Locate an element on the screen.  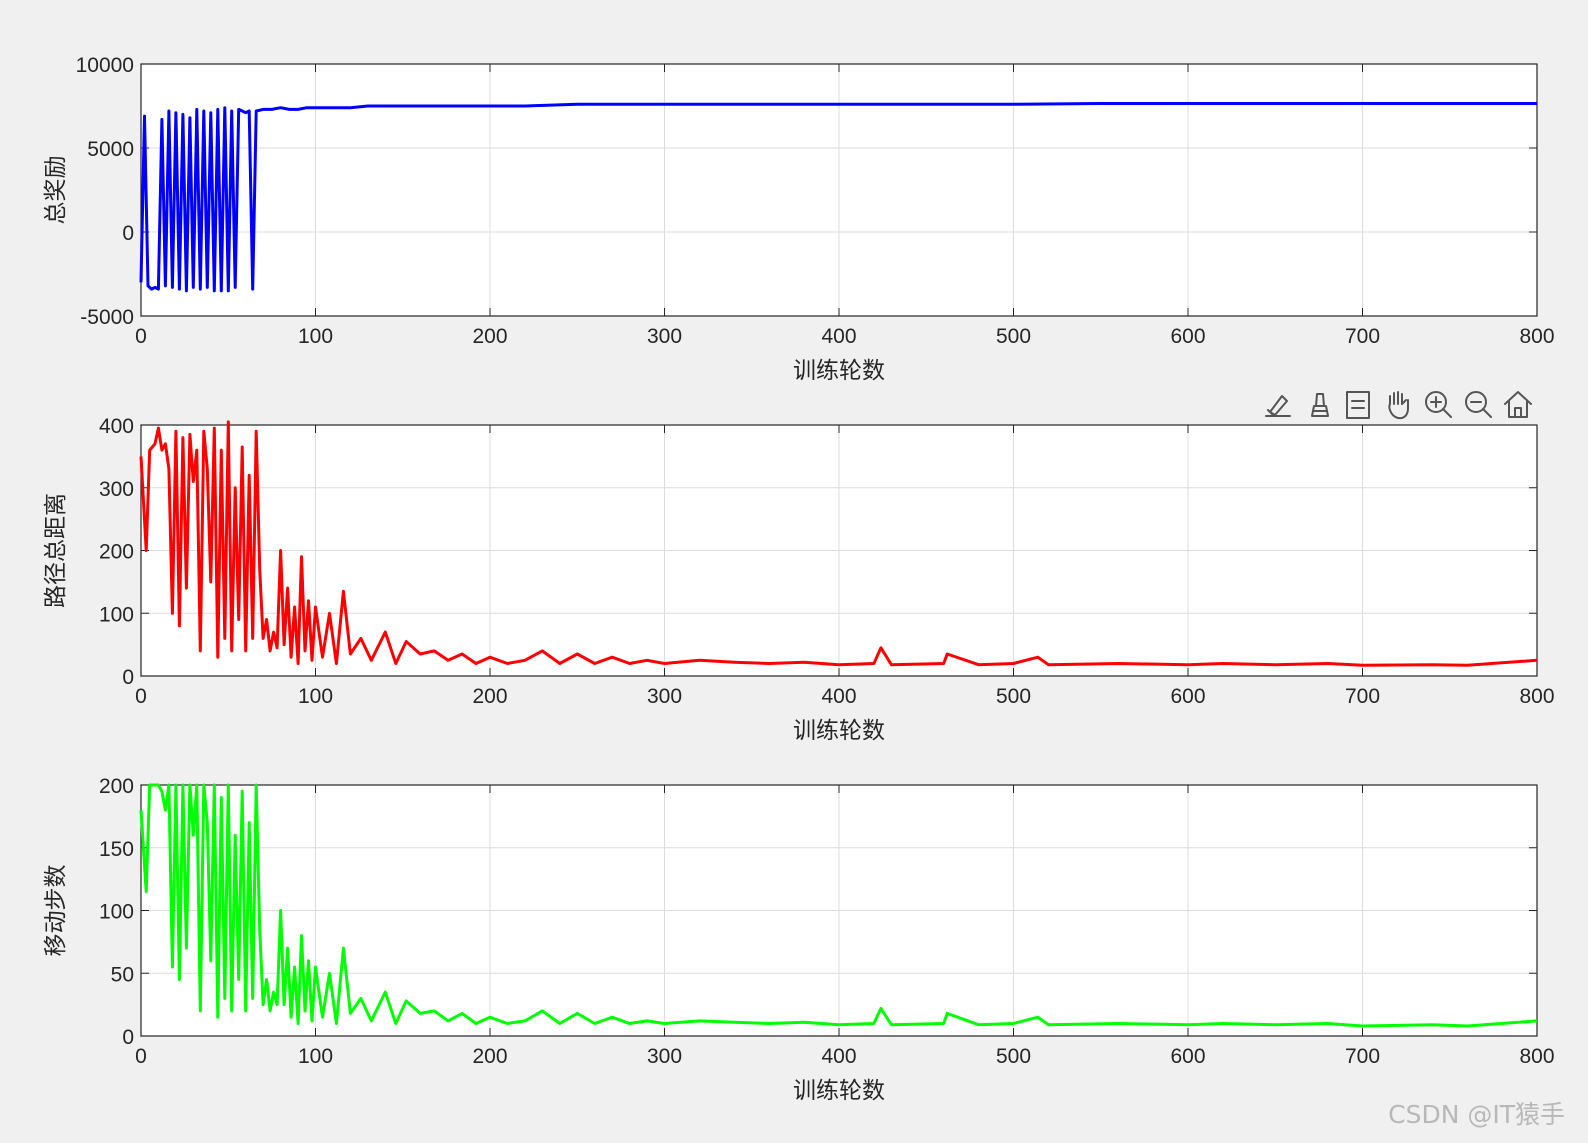
y-tick-label: 5000 is located at coordinates (110, 149).